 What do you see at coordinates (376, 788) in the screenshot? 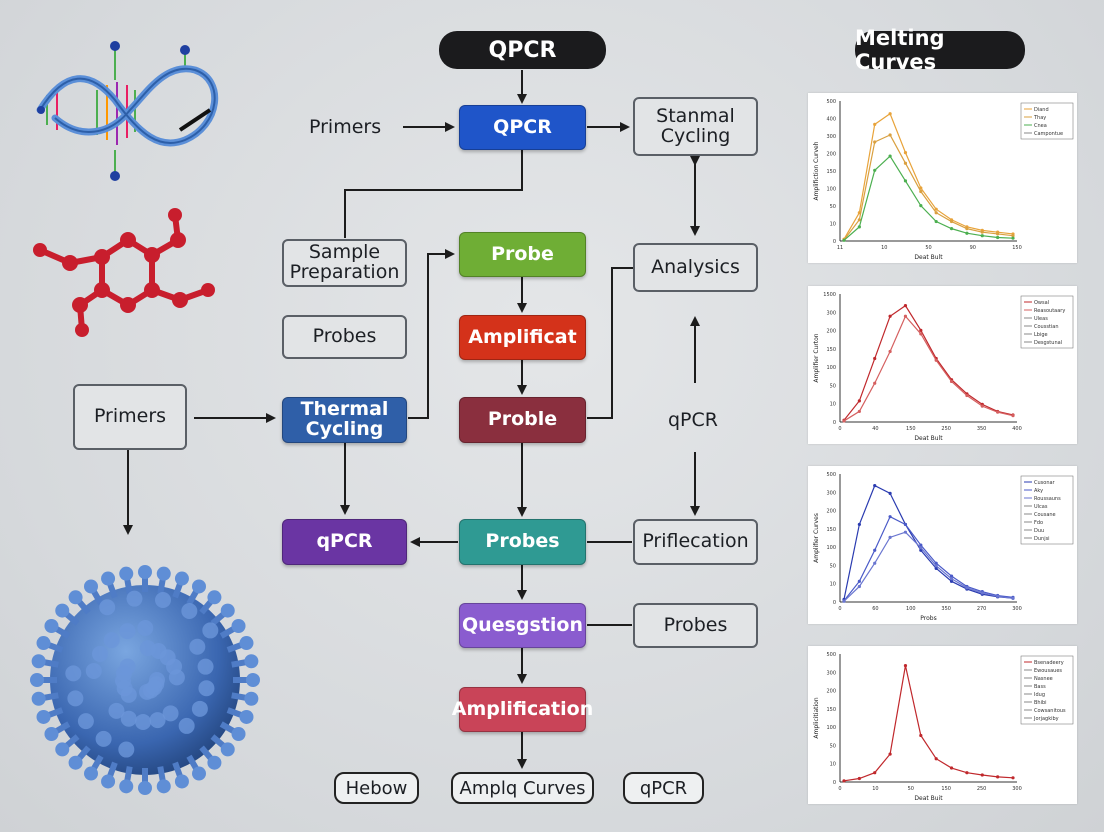
I see `hebow-pill: Hebow` at bounding box center [376, 788].